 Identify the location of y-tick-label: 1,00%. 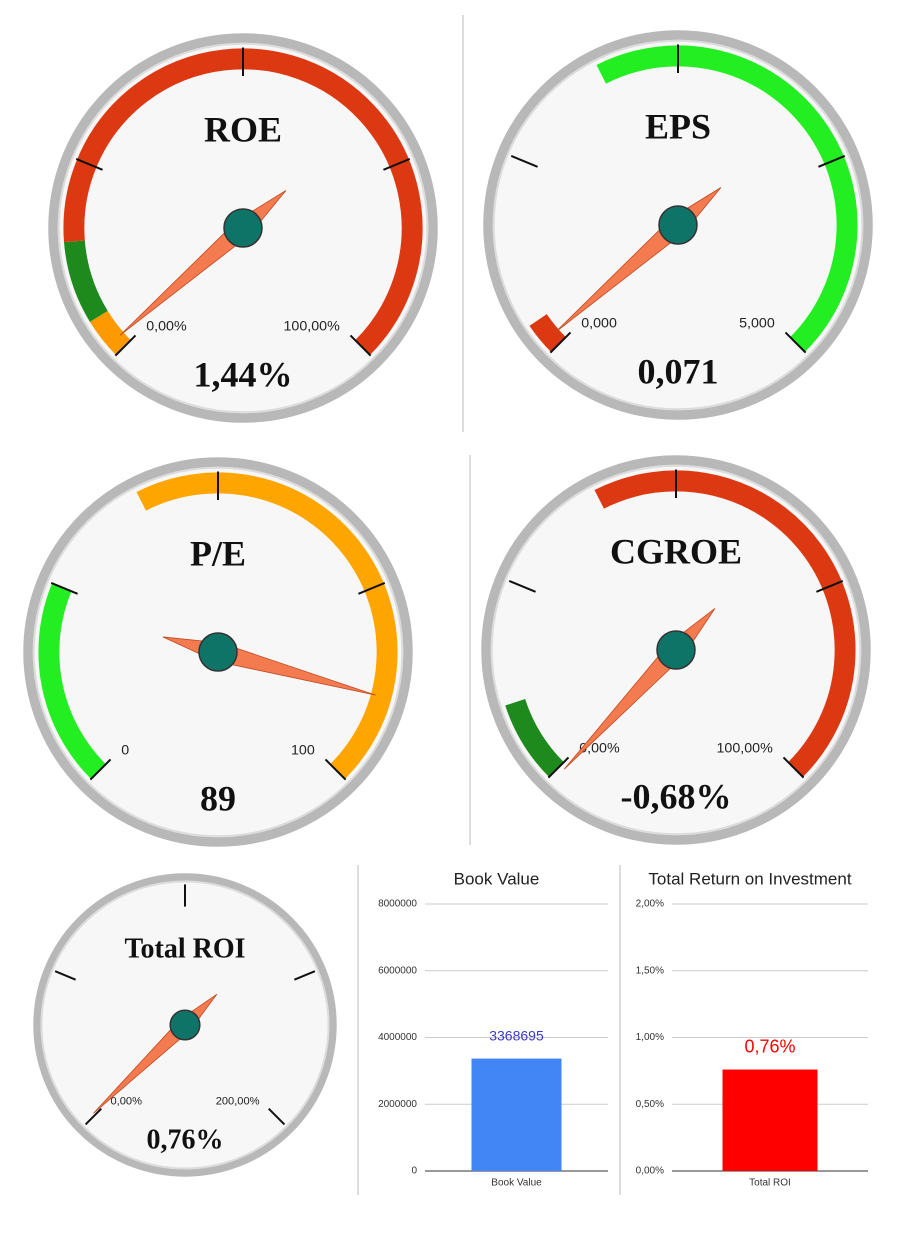
(650, 1037).